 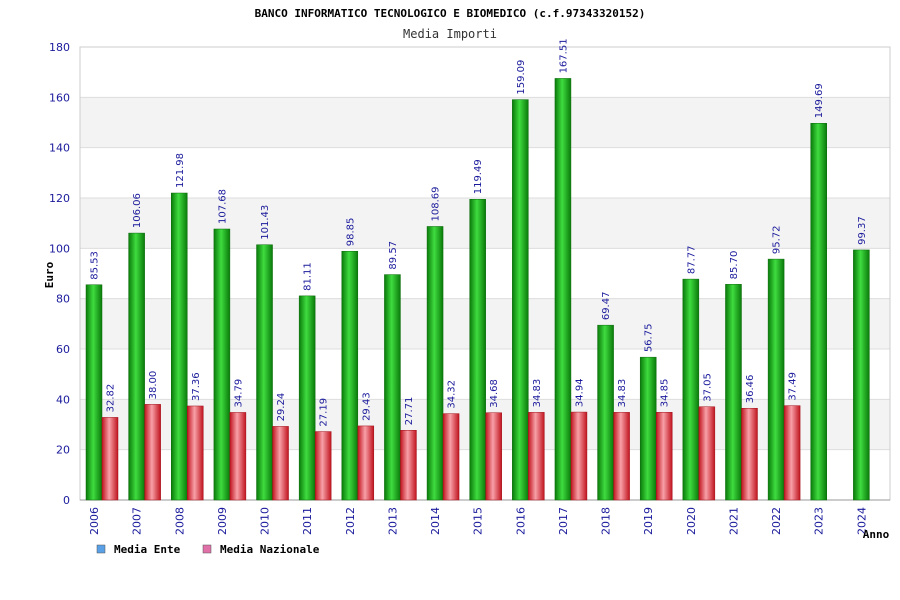 What do you see at coordinates (59, 97) in the screenshot?
I see `y-tick-label: 160` at bounding box center [59, 97].